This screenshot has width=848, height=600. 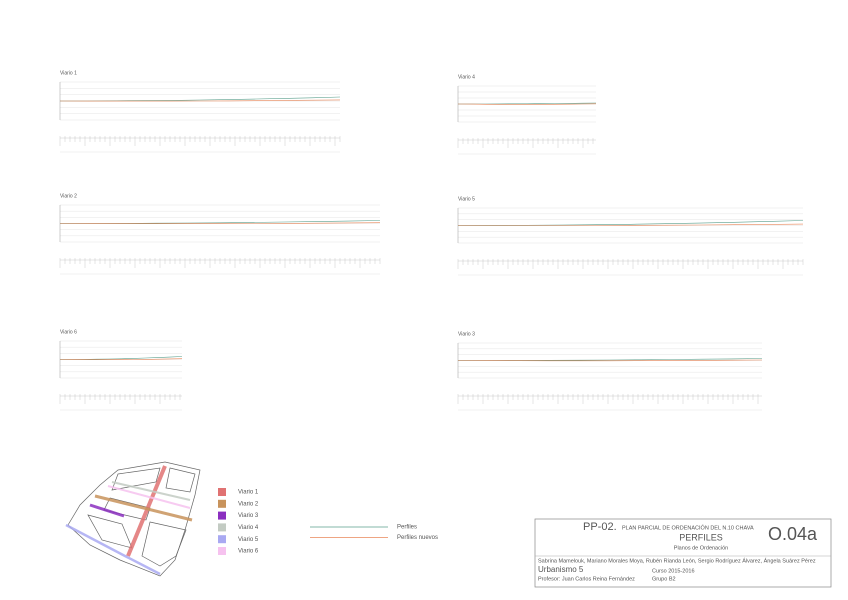 What do you see at coordinates (68, 73) in the screenshot?
I see `panel-title: Viario 1` at bounding box center [68, 73].